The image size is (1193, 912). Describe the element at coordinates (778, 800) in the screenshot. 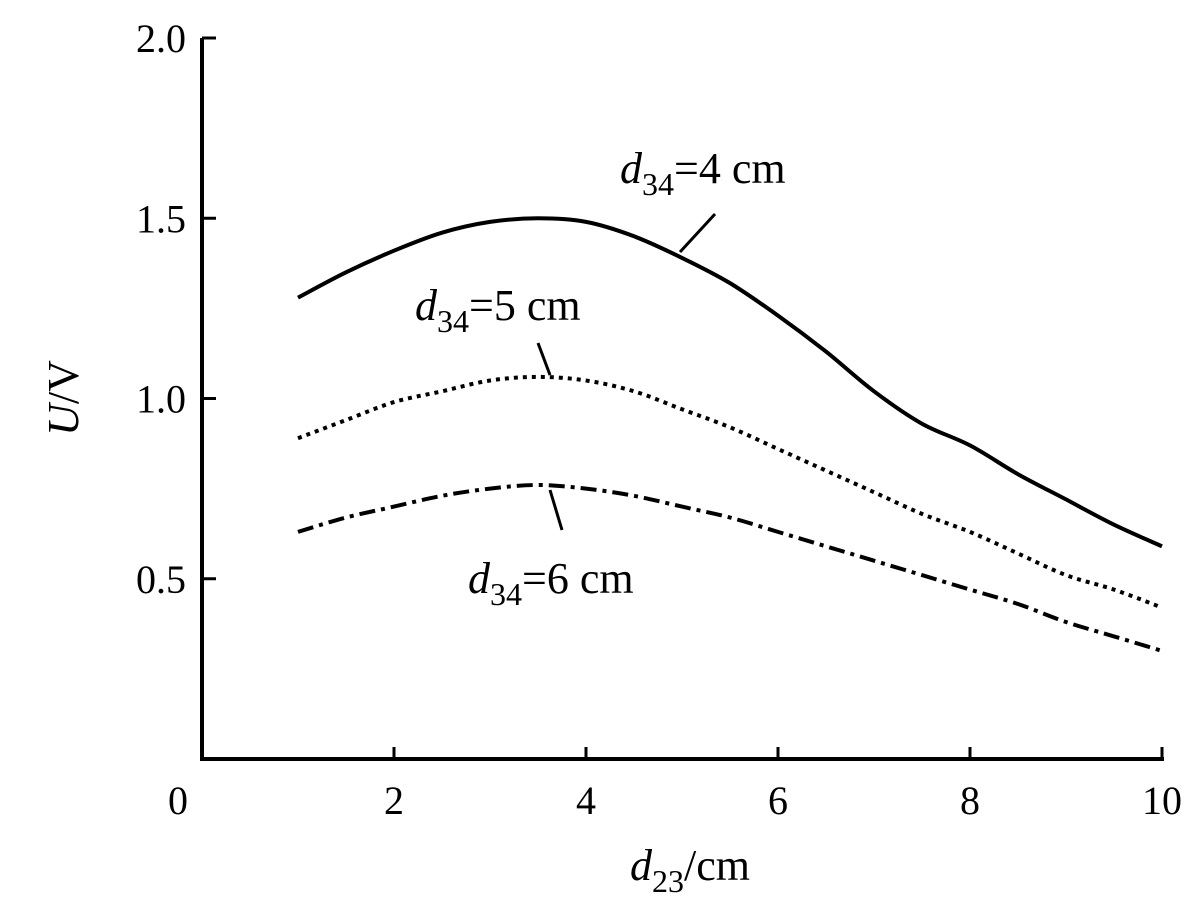

I see `x-tick-label: 6` at that location.